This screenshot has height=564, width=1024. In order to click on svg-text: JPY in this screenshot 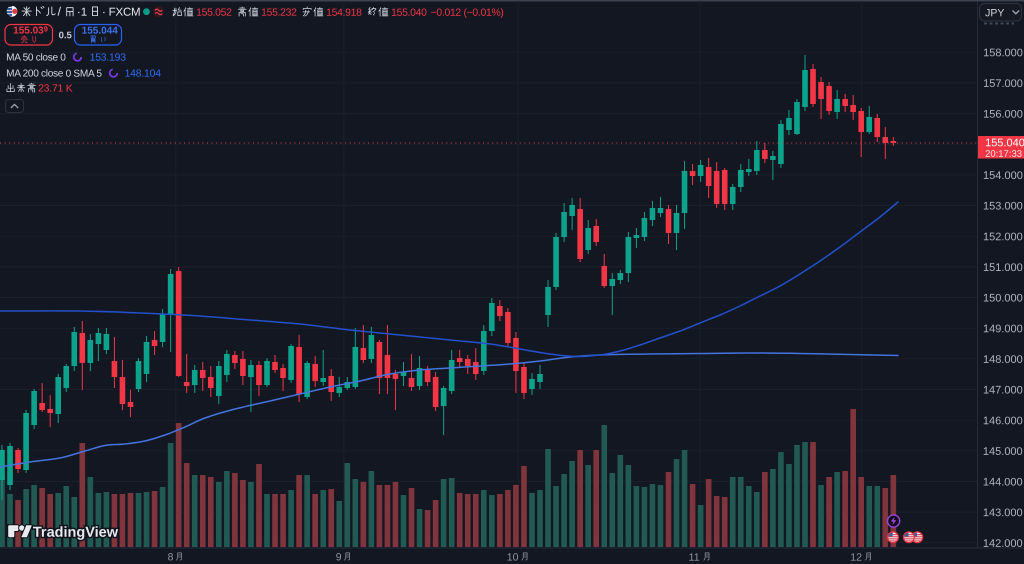, I will do `click(994, 13)`.